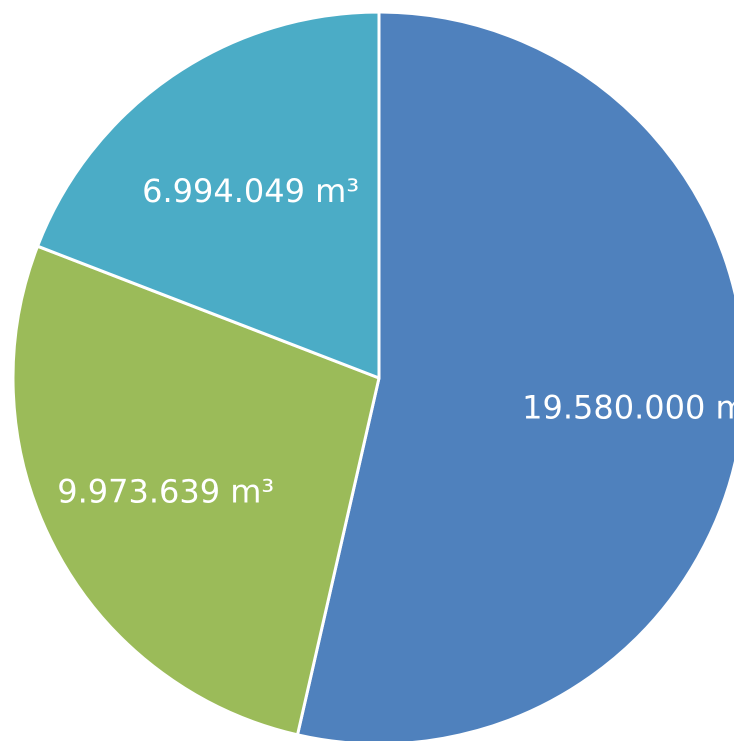 Image resolution: width=734 pixels, height=741 pixels. Describe the element at coordinates (628, 408) in the screenshot. I see `pie-data-label-1: 19.580.000 m³` at that location.